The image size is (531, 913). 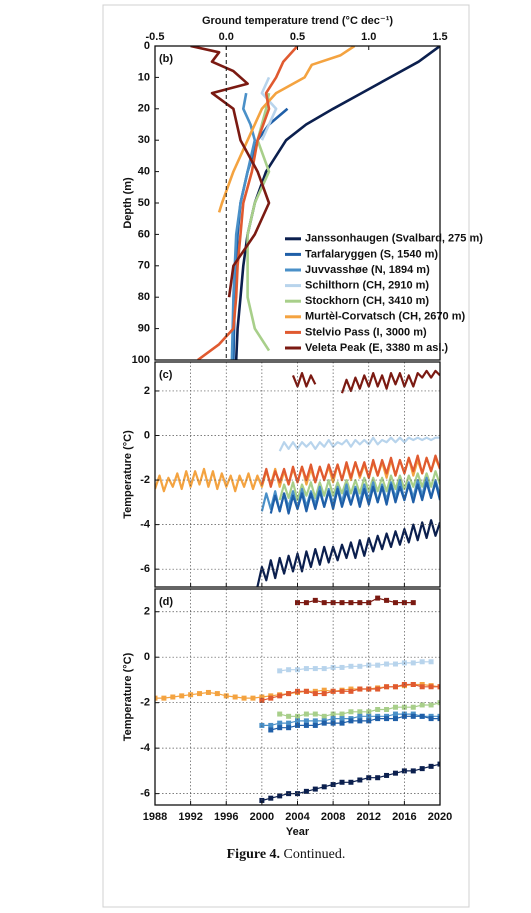 I want to click on x-tick-label: 1988, so click(x=155, y=817).